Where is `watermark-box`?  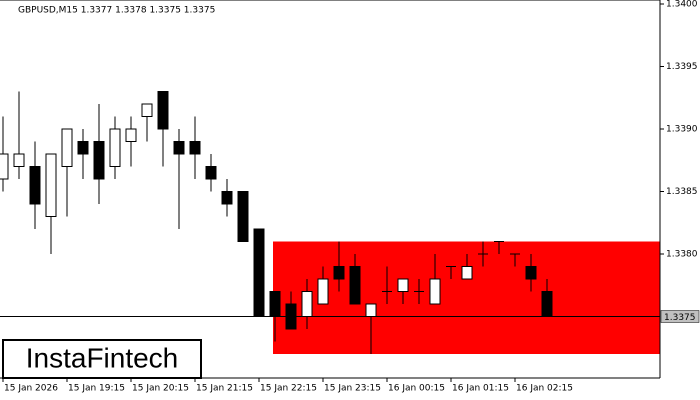 watermark-box is located at coordinates (102, 359).